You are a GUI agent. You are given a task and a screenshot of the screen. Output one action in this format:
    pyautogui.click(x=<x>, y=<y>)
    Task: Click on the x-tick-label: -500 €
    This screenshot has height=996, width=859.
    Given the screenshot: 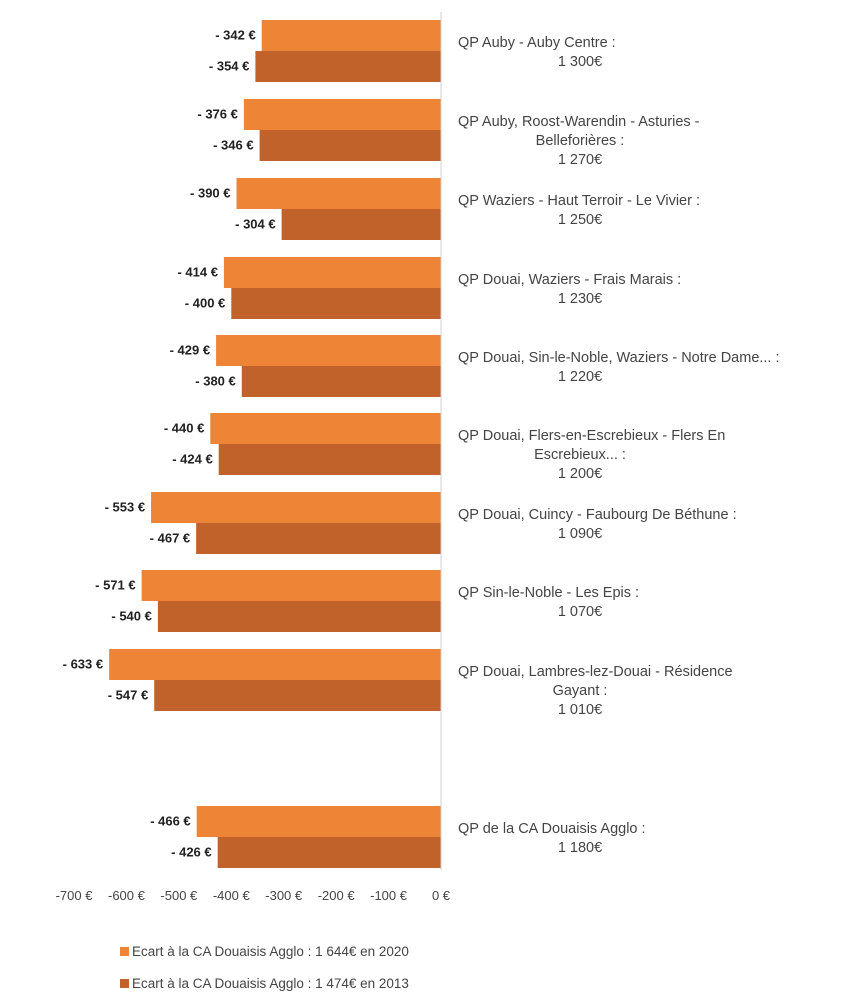 What is the action you would take?
    pyautogui.click(x=179, y=895)
    